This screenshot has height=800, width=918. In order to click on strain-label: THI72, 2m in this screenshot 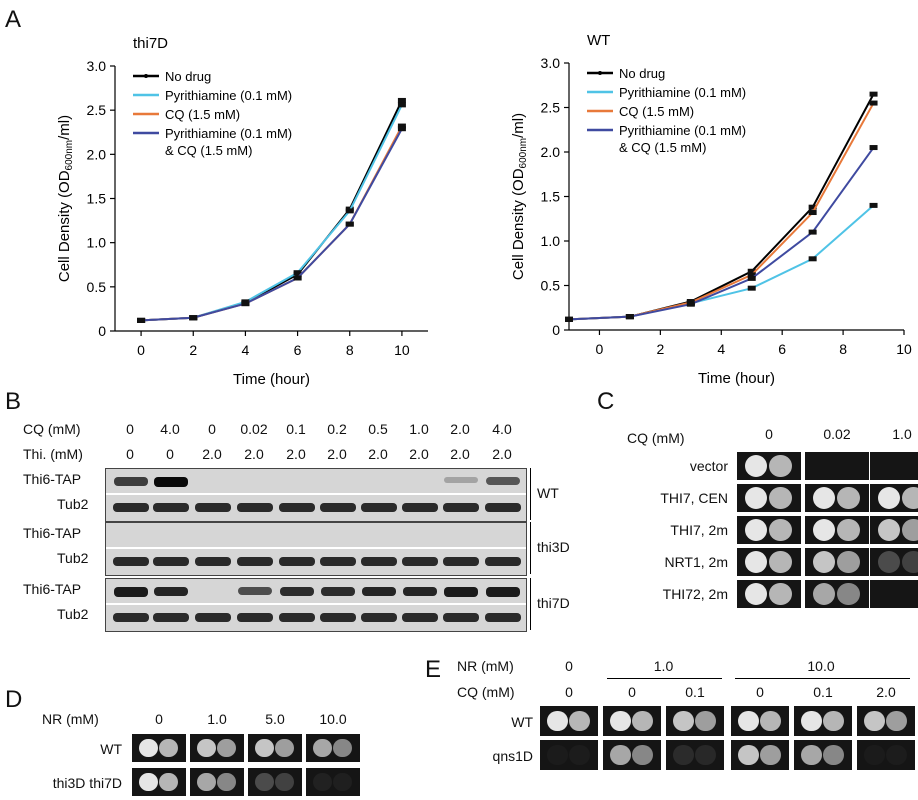, I will do `click(695, 594)`.